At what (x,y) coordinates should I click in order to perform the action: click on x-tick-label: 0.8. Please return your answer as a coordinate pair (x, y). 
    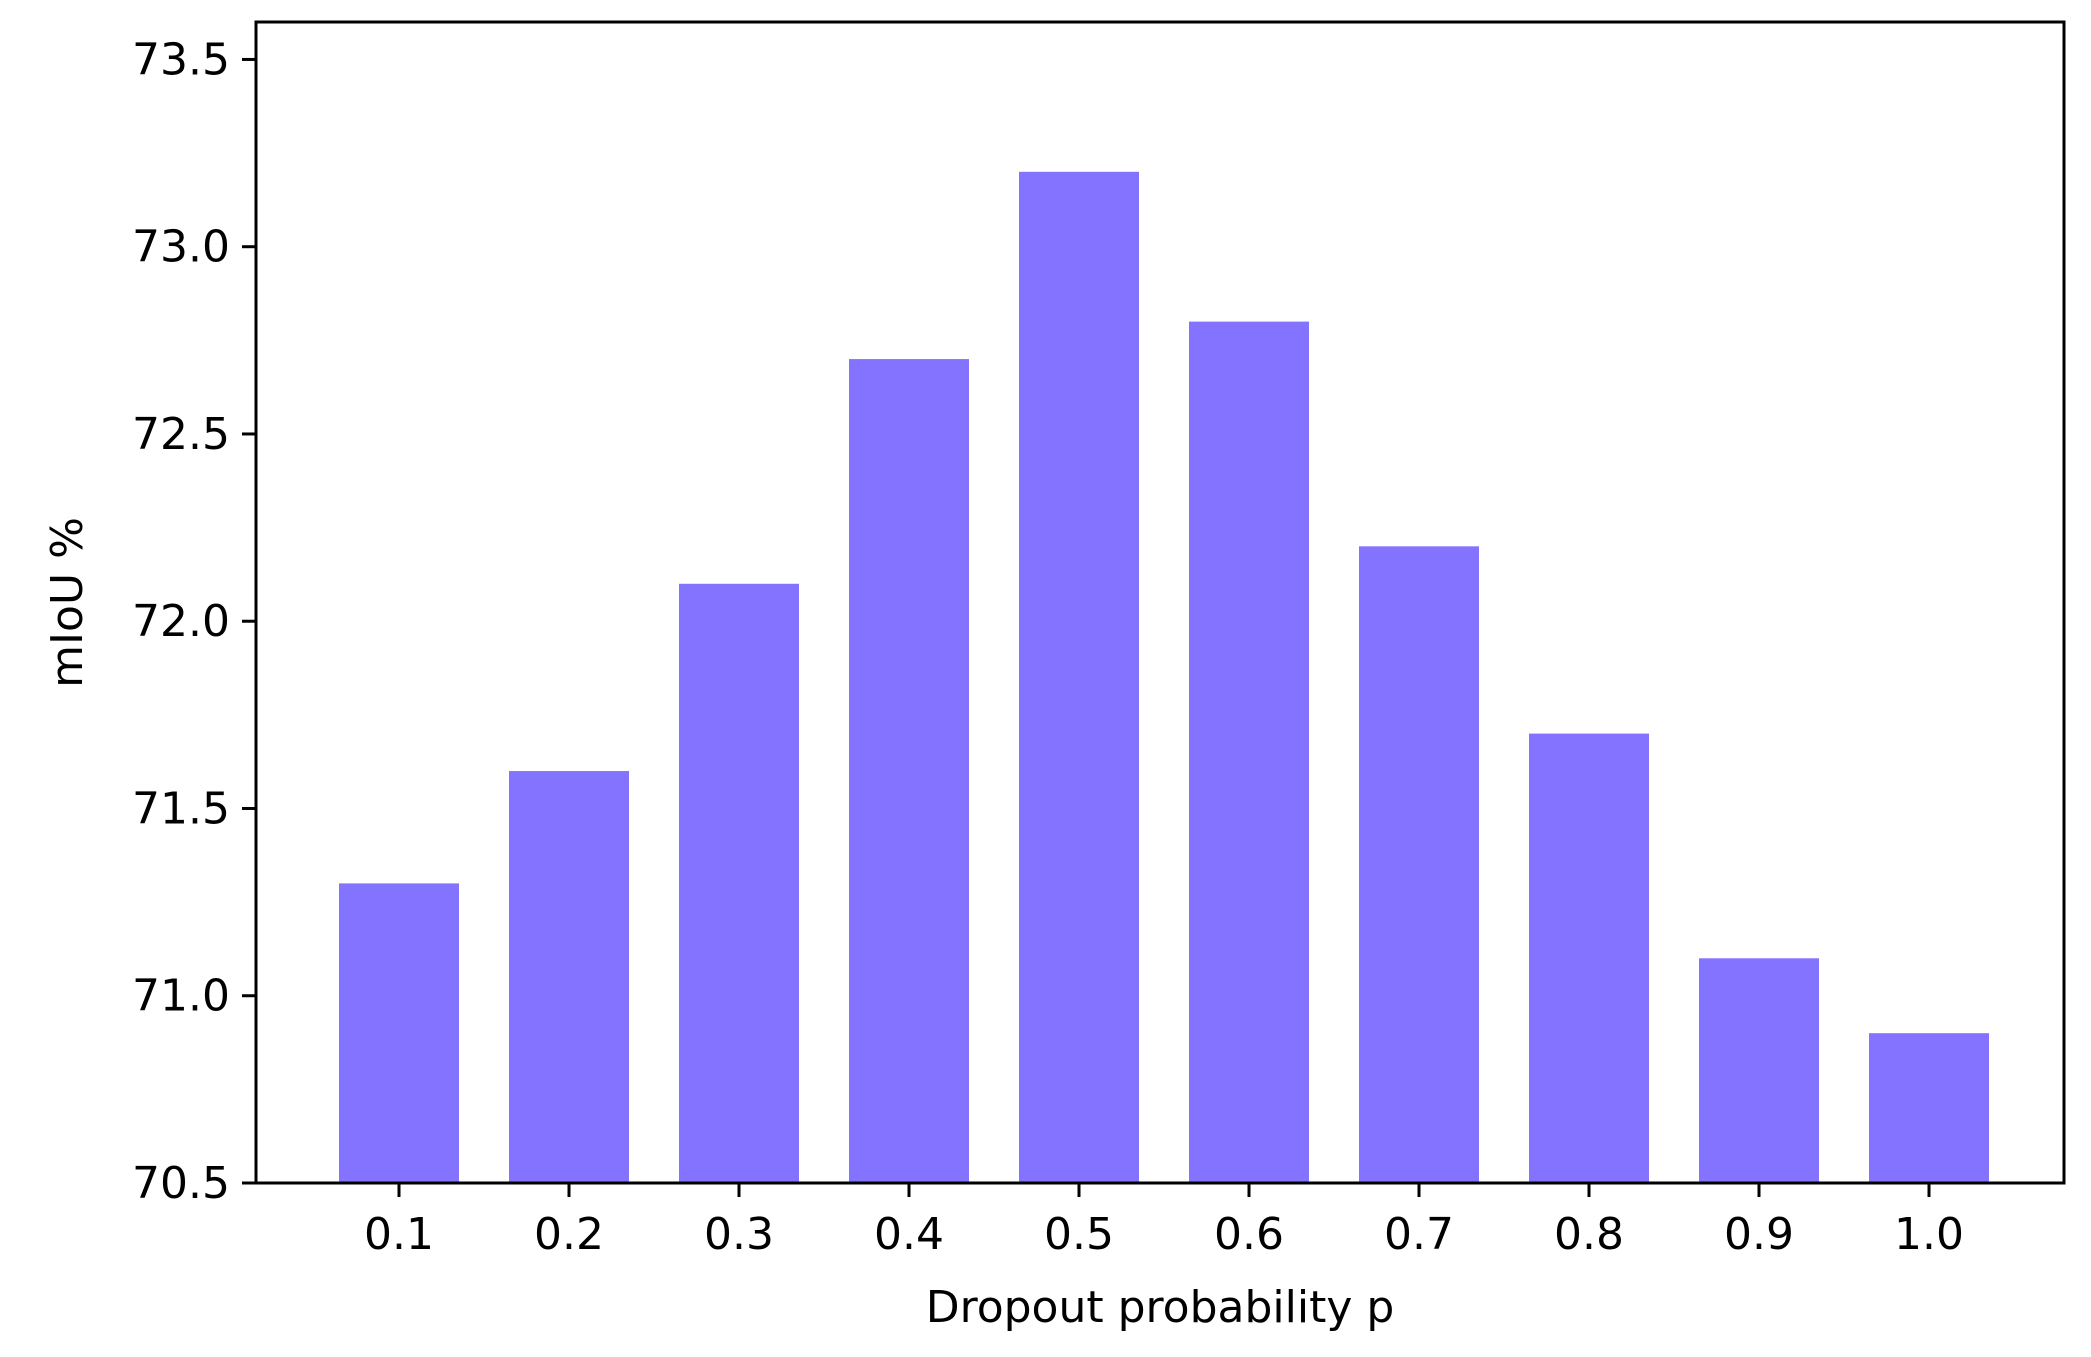
    Looking at the image, I should click on (1589, 1234).